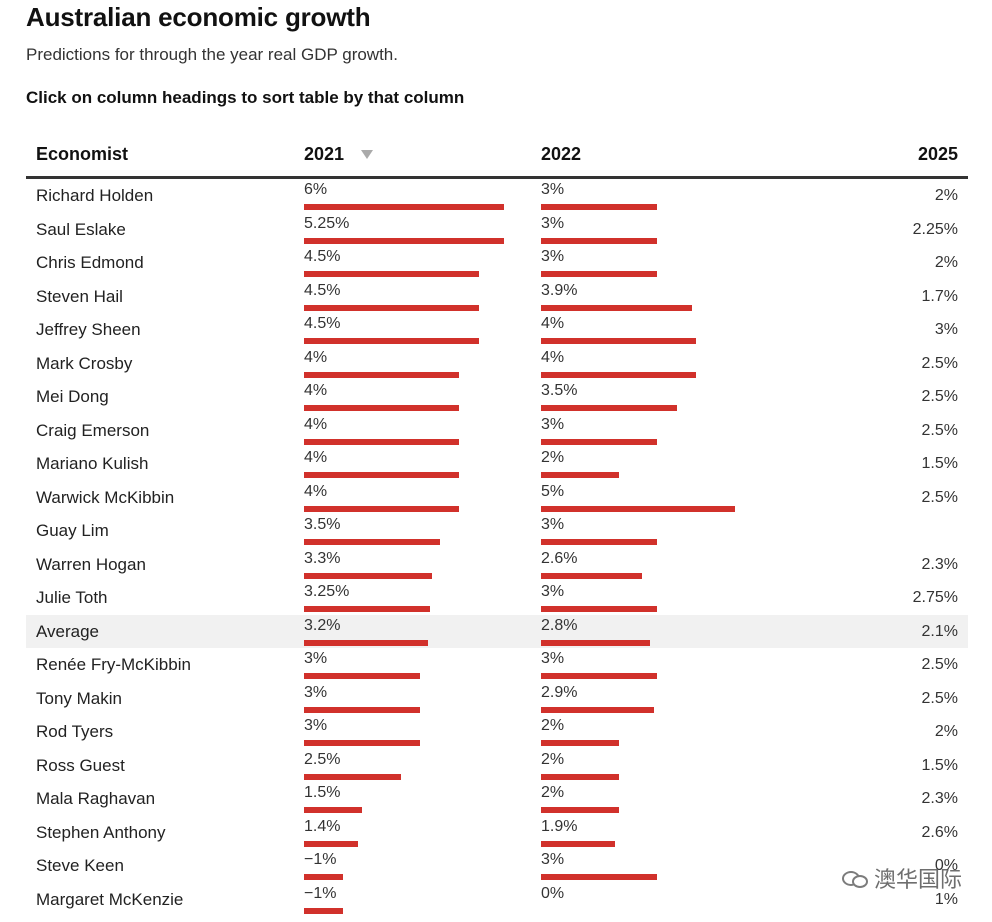  Describe the element at coordinates (322, 524) in the screenshot. I see `value-label-2021: 3.5%` at that location.